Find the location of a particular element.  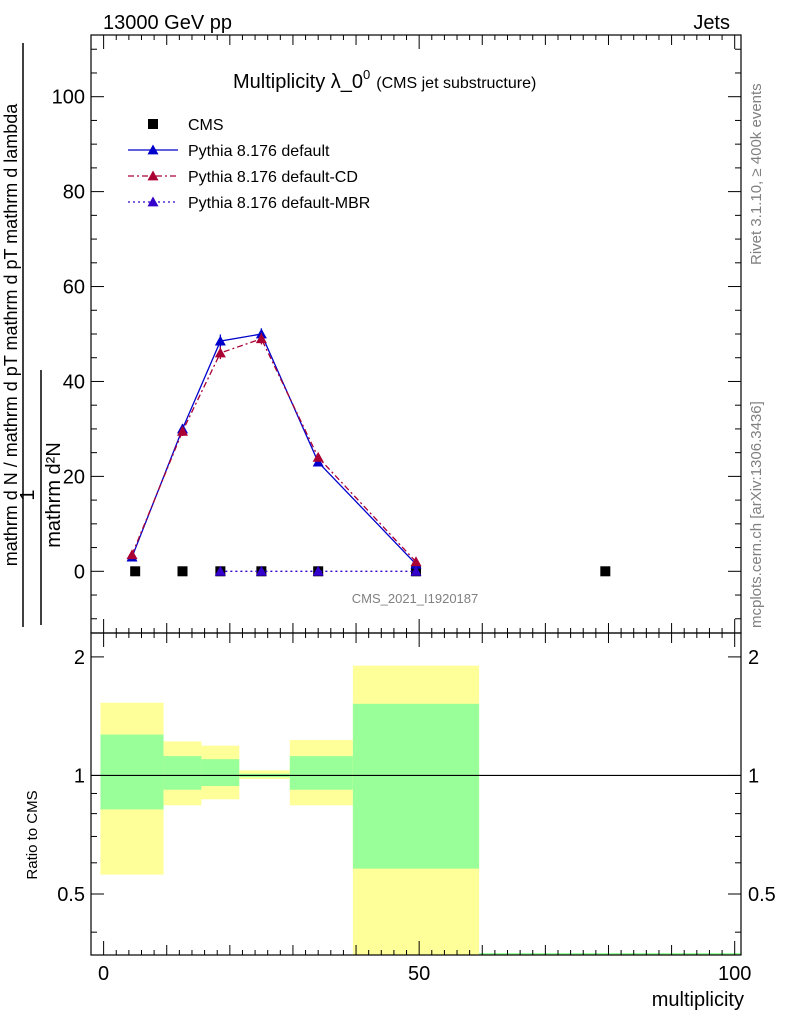

ylabel-numerator: mathrm d²N is located at coordinates (54, 495).